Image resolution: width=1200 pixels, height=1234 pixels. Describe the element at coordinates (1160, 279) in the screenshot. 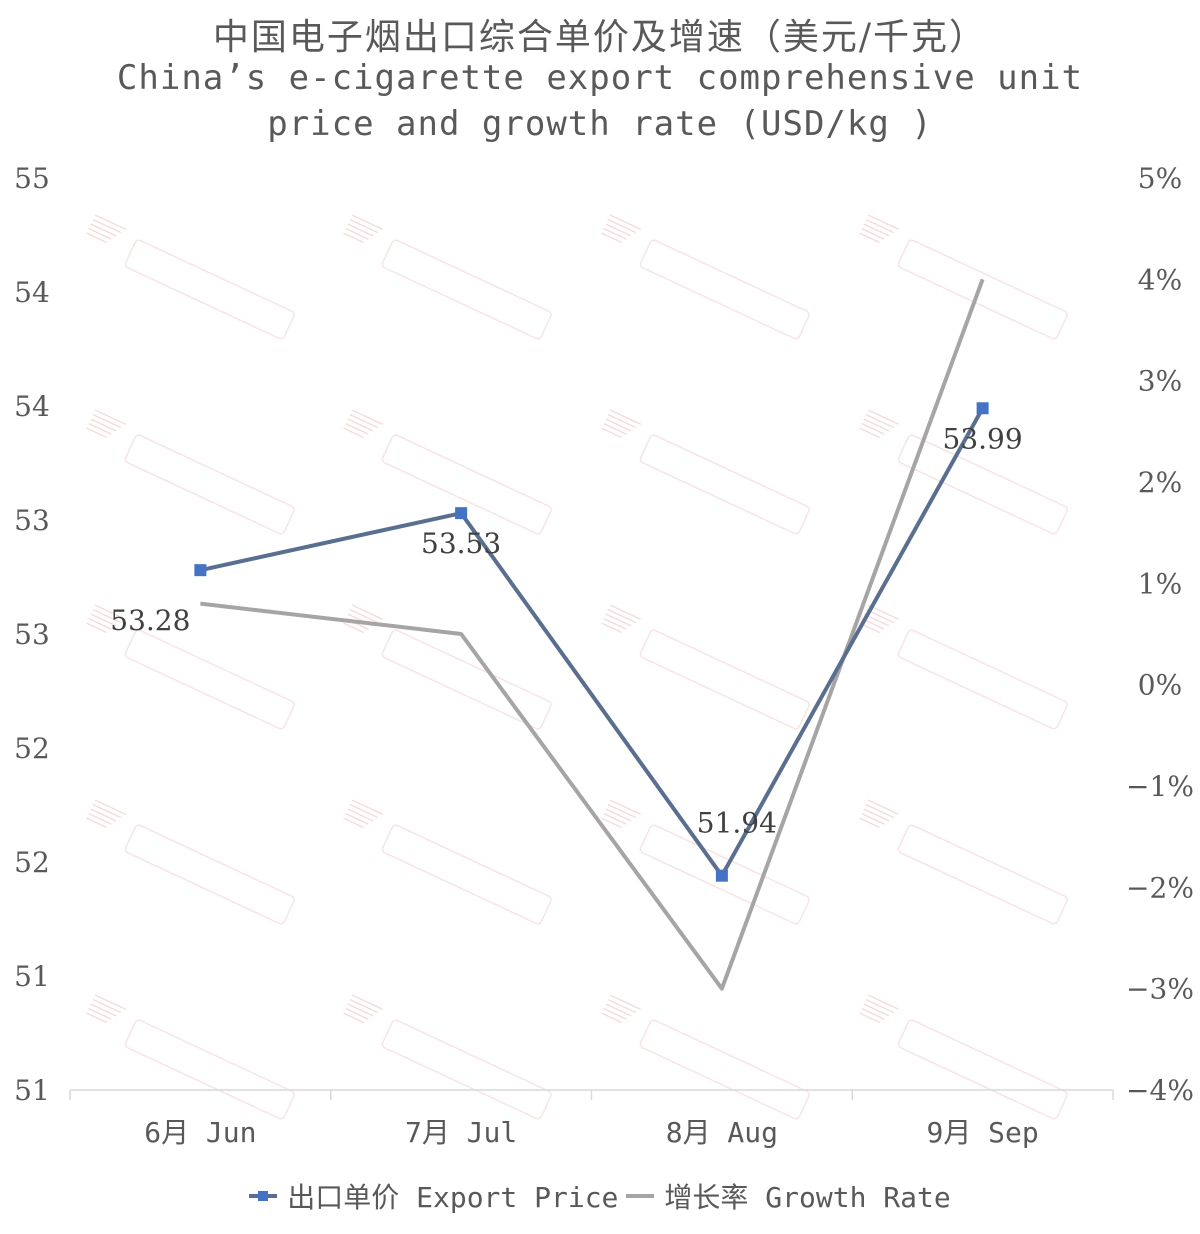

I see `y-right-tick-label: 4%` at that location.